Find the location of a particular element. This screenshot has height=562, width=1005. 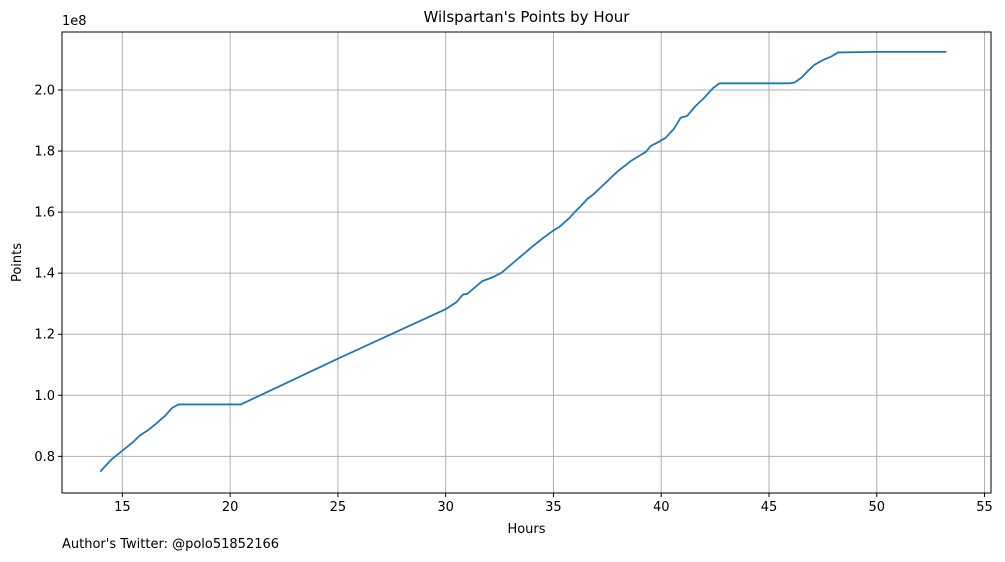

x-tick-label: 45 is located at coordinates (769, 507).